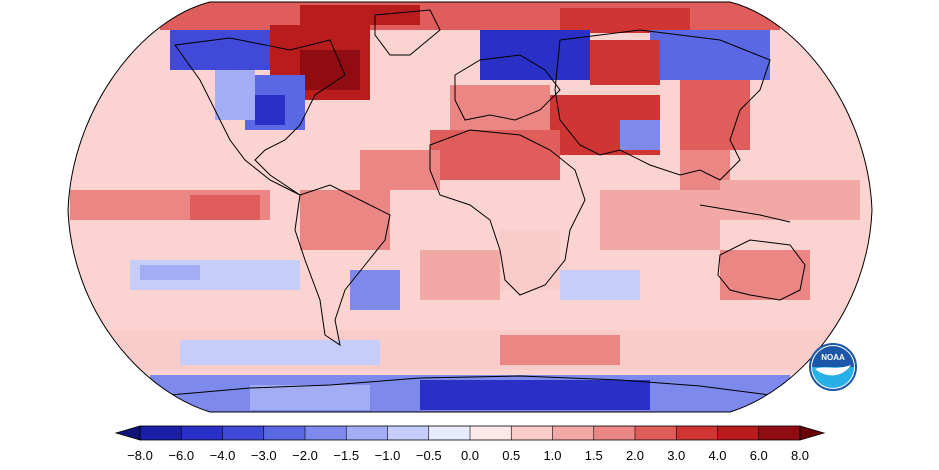 The image size is (939, 470). Describe the element at coordinates (342, 265) in the screenshot. I see `south-america-coastline` at that location.